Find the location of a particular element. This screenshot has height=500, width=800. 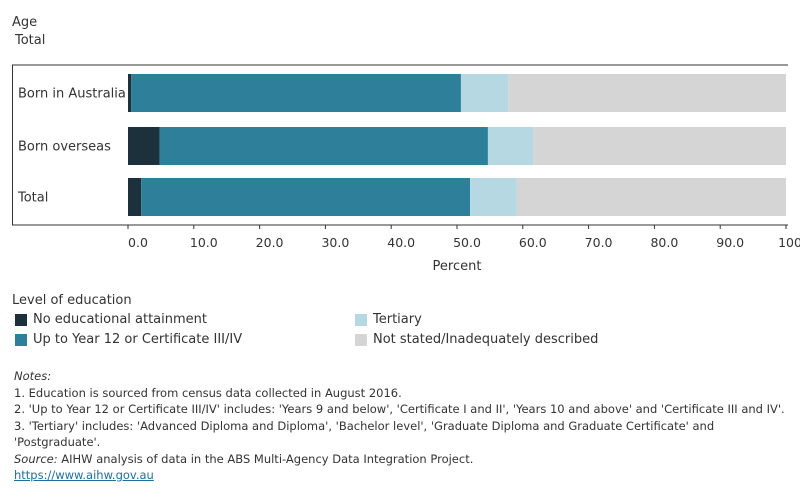

category-label: Born in Australia is located at coordinates (72, 94).